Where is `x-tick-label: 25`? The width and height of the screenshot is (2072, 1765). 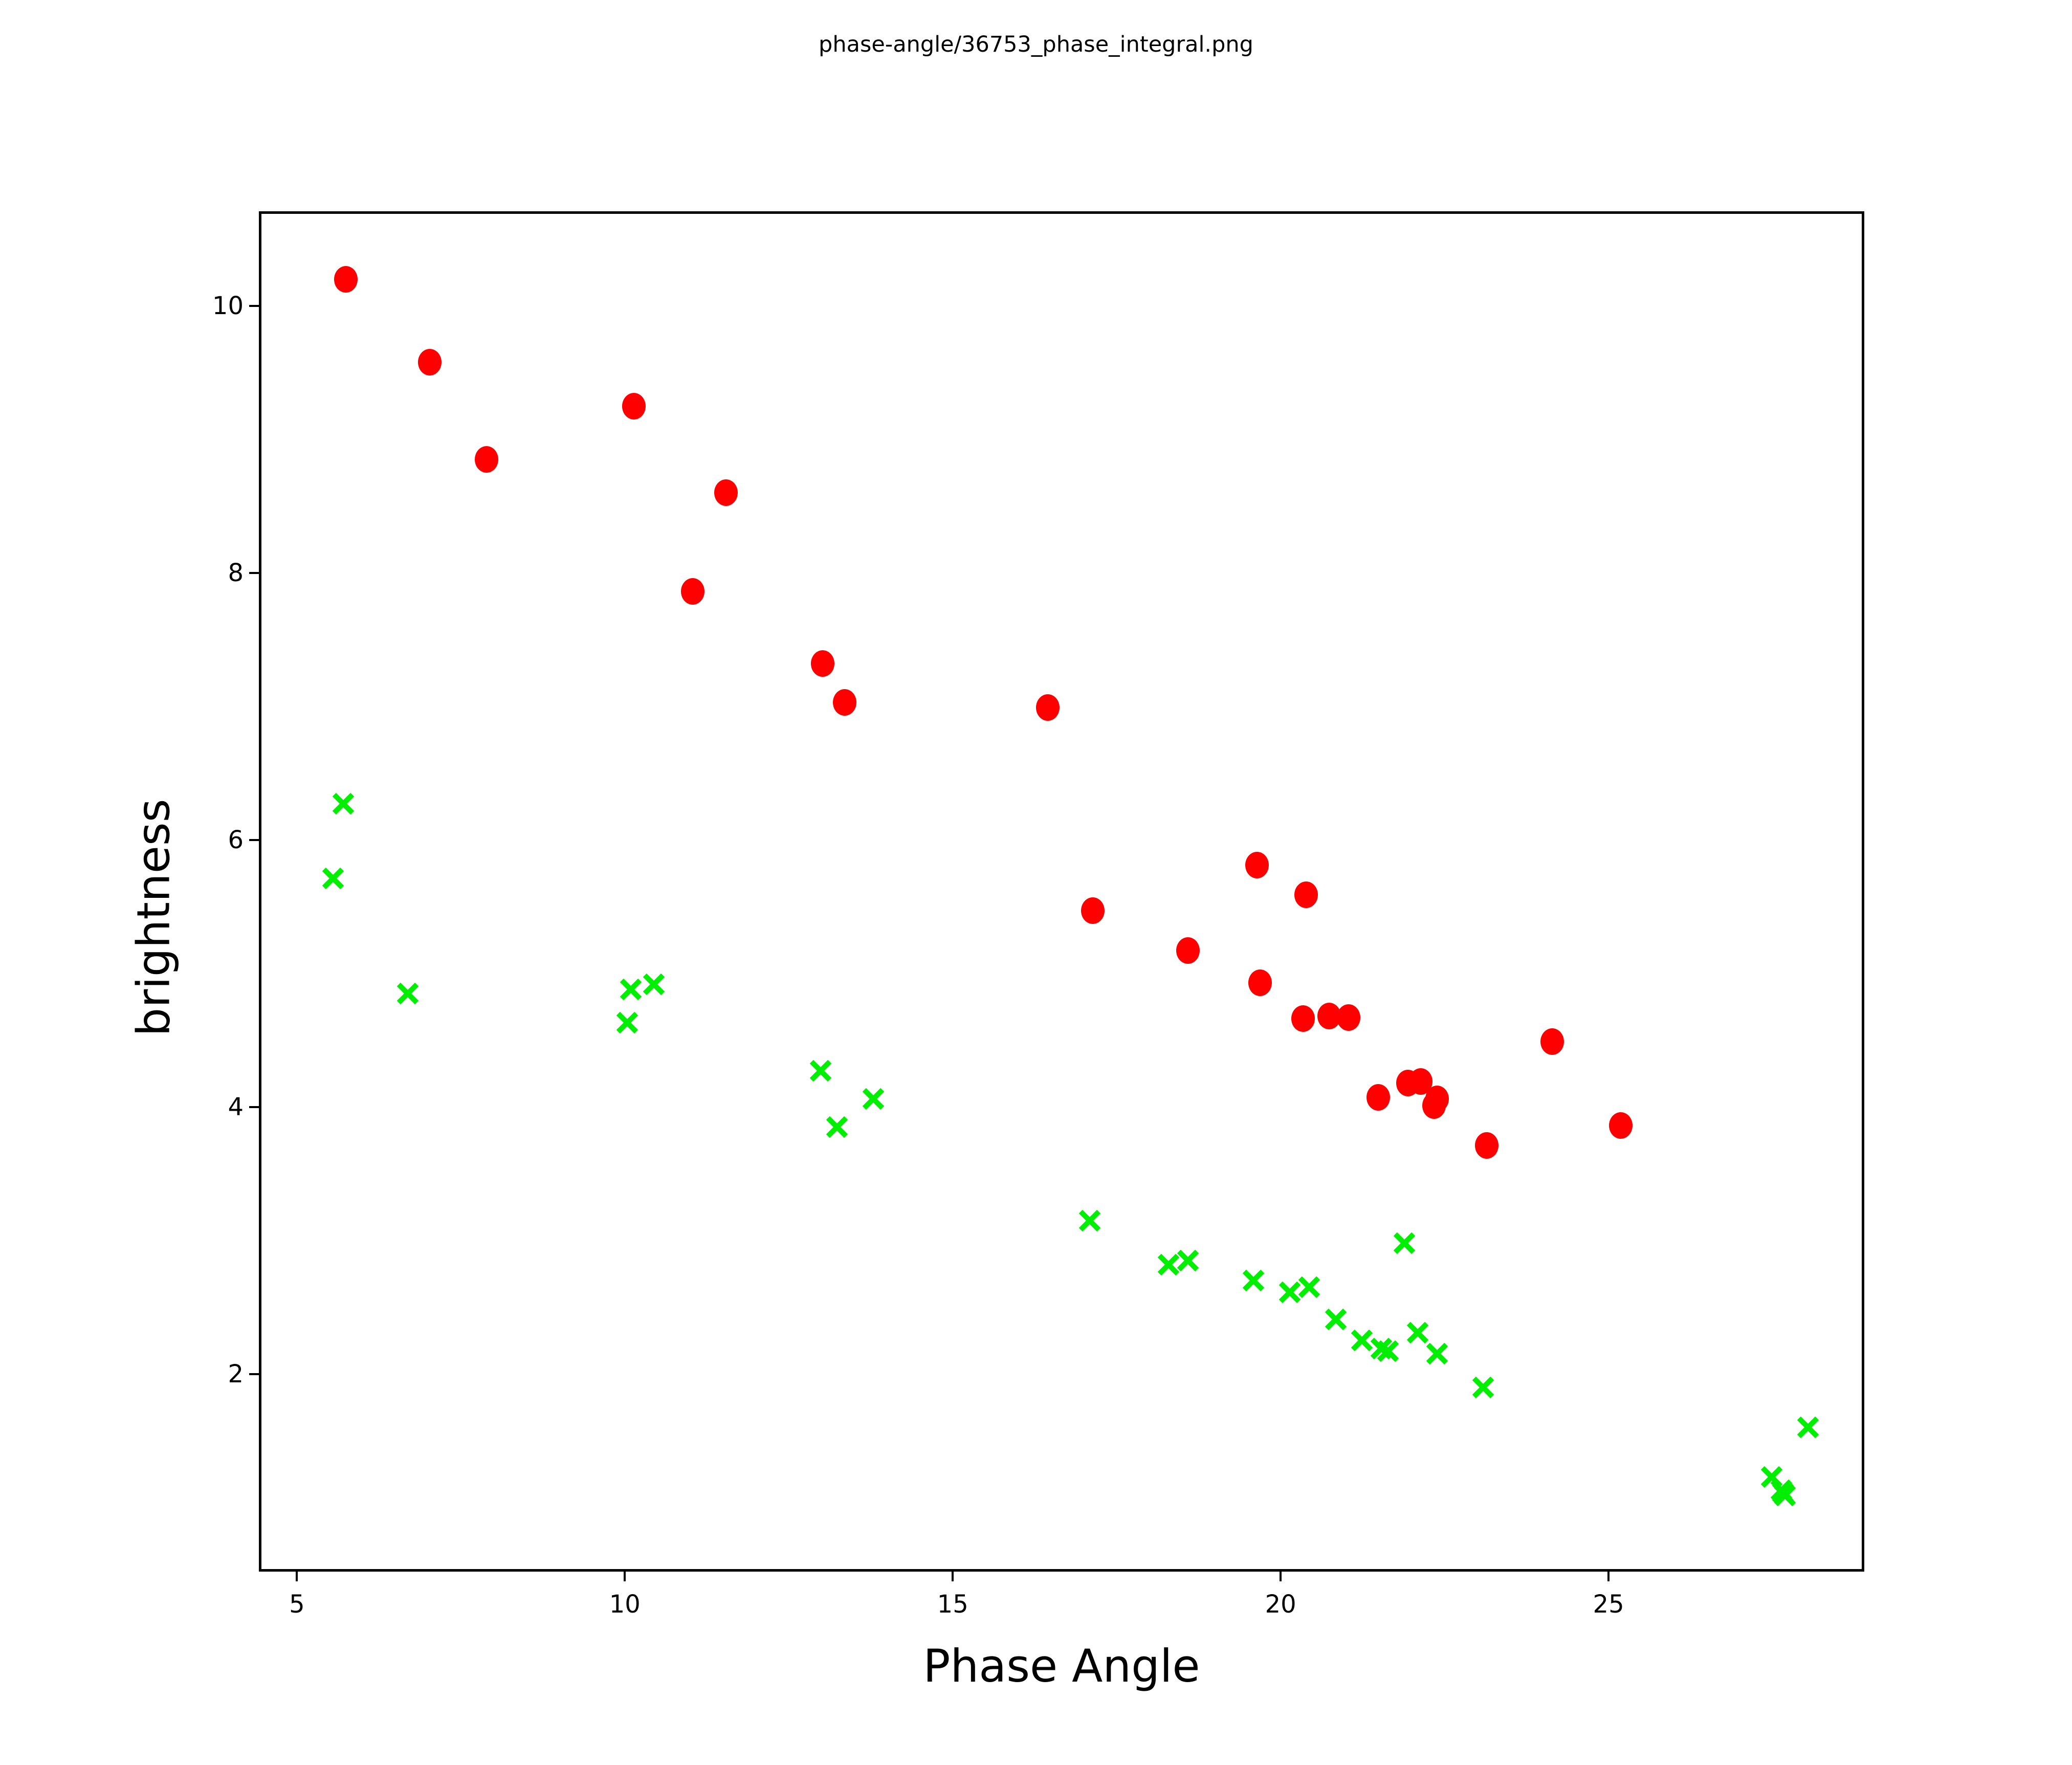
x-tick-label: 25 is located at coordinates (1608, 1604).